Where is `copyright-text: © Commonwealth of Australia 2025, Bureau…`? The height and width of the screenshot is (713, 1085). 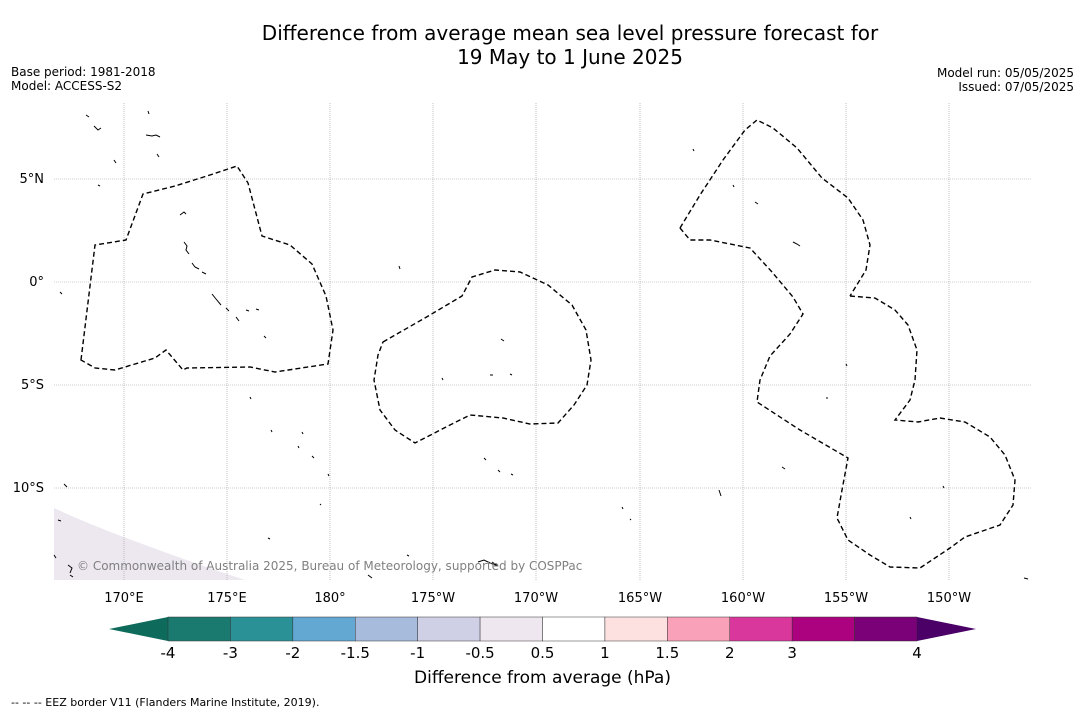 copyright-text: © Commonwealth of Australia 2025, Bureau… is located at coordinates (329, 566).